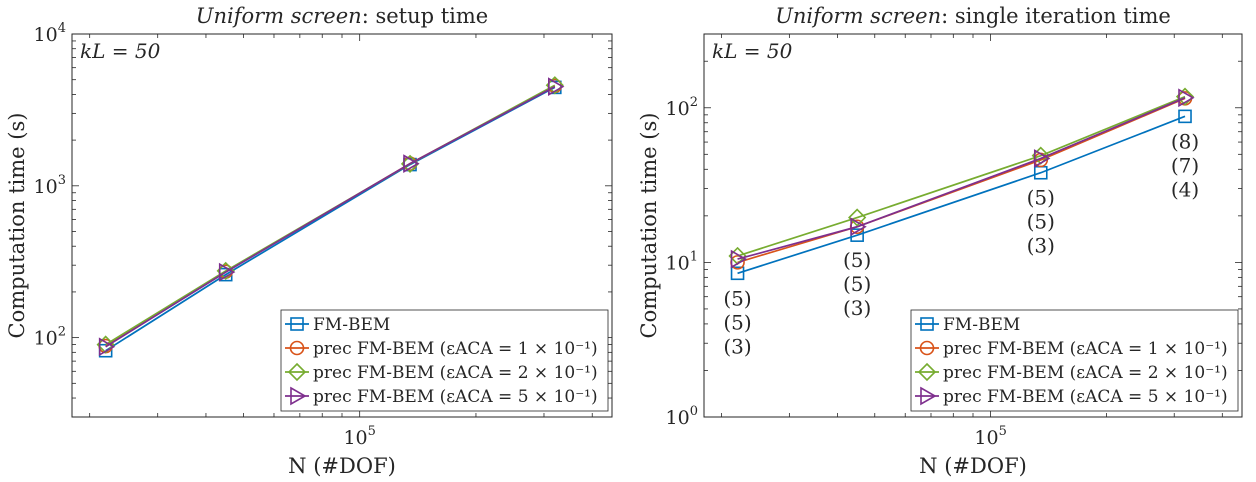 The width and height of the screenshot is (1256, 482). Describe the element at coordinates (1185, 189) in the screenshot. I see `iteration-count-label: (4)` at that location.